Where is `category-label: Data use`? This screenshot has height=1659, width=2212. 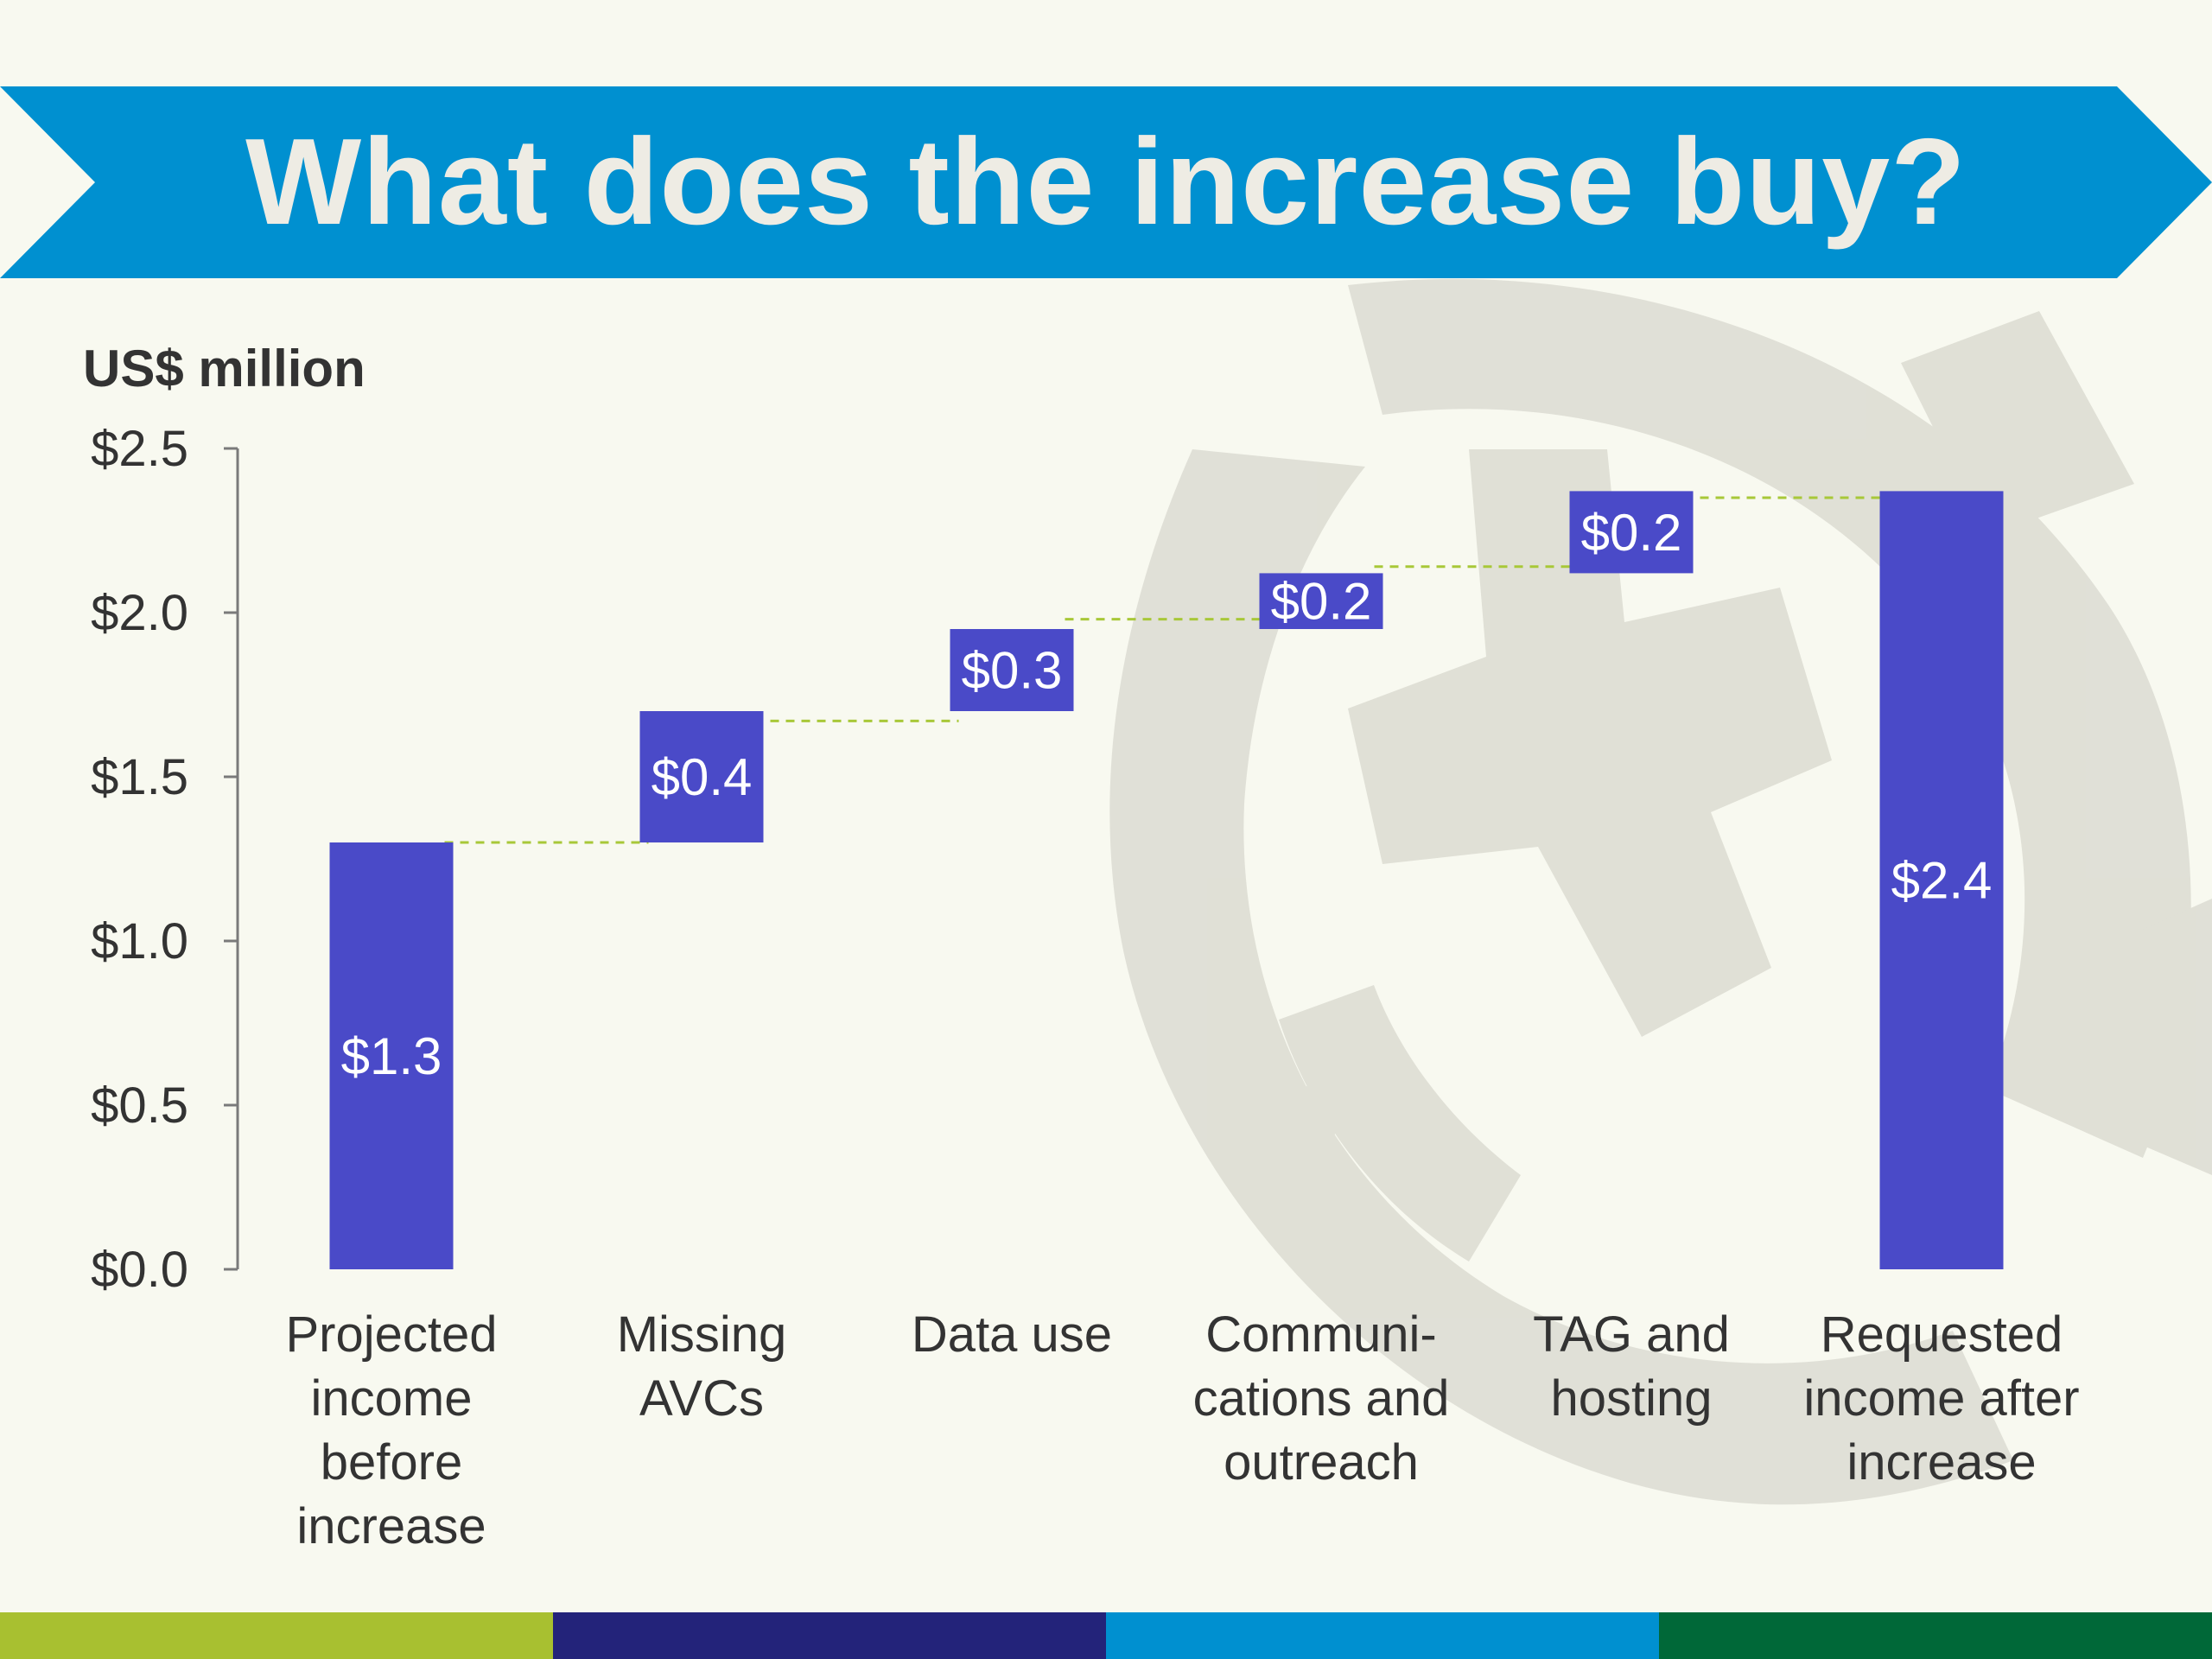 category-label: Data use is located at coordinates (1012, 1335).